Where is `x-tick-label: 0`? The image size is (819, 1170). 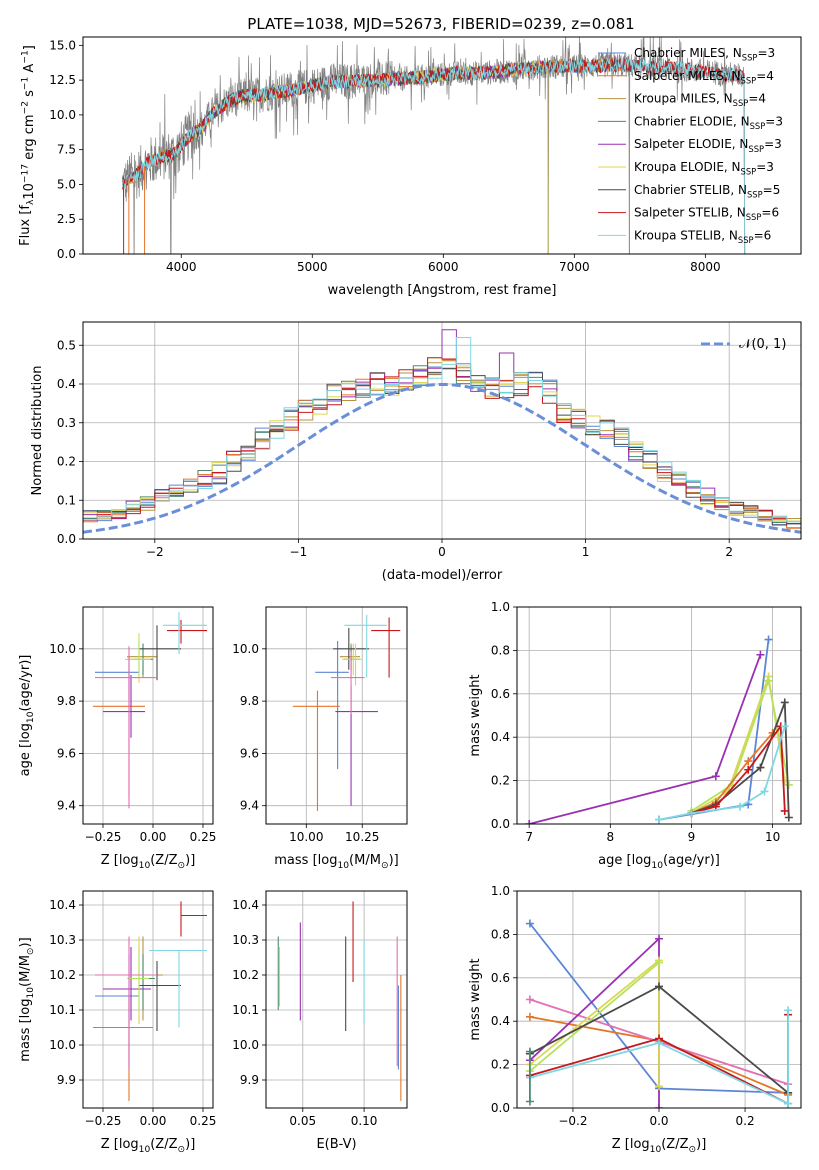
x-tick-label: 0 is located at coordinates (442, 552).